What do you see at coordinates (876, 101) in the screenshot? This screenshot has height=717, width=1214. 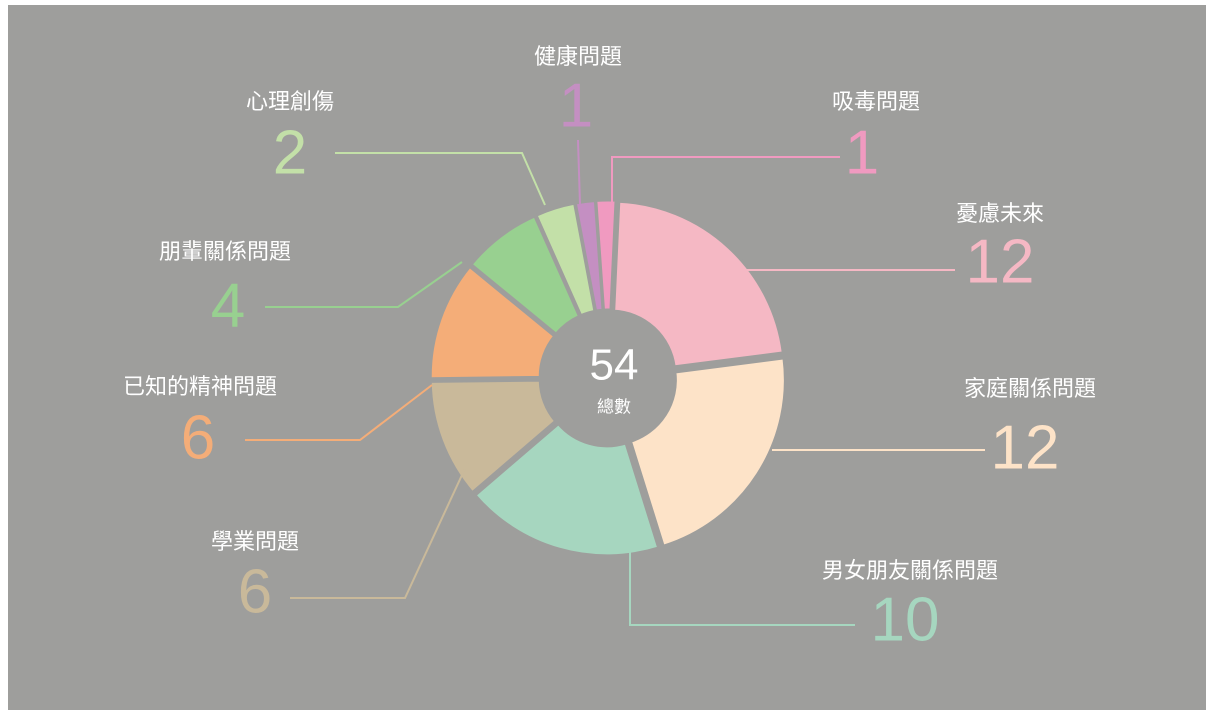 I see `category-label: 吸毒問題` at bounding box center [876, 101].